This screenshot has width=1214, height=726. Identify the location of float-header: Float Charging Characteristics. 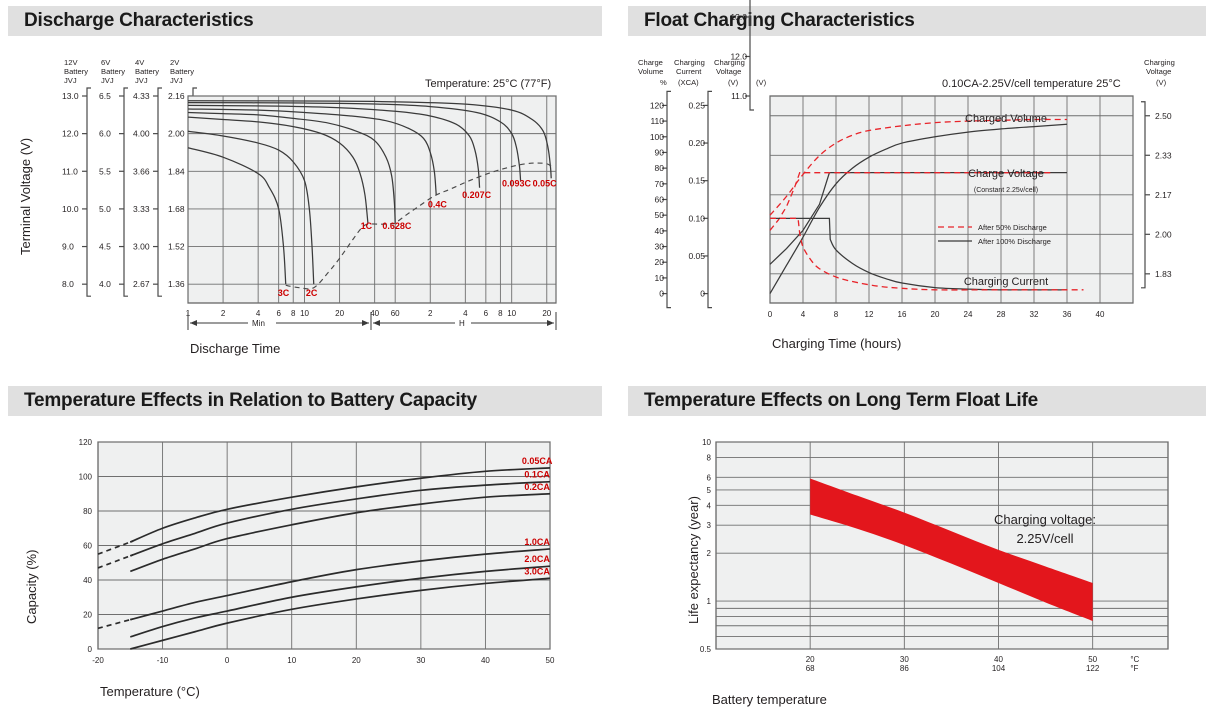
(917, 21).